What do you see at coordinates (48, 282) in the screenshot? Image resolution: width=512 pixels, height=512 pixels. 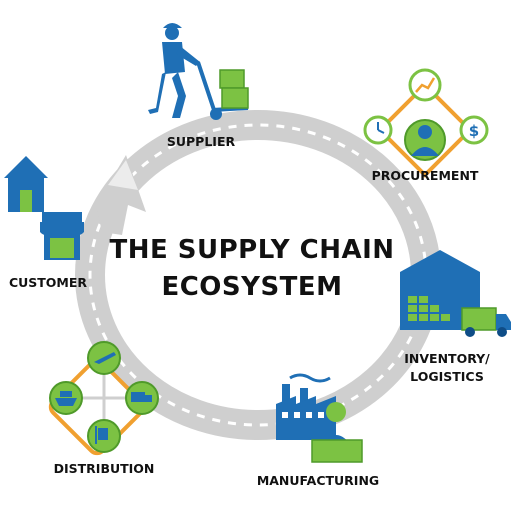 I see `label-customer: CUSTOMER` at bounding box center [48, 282].